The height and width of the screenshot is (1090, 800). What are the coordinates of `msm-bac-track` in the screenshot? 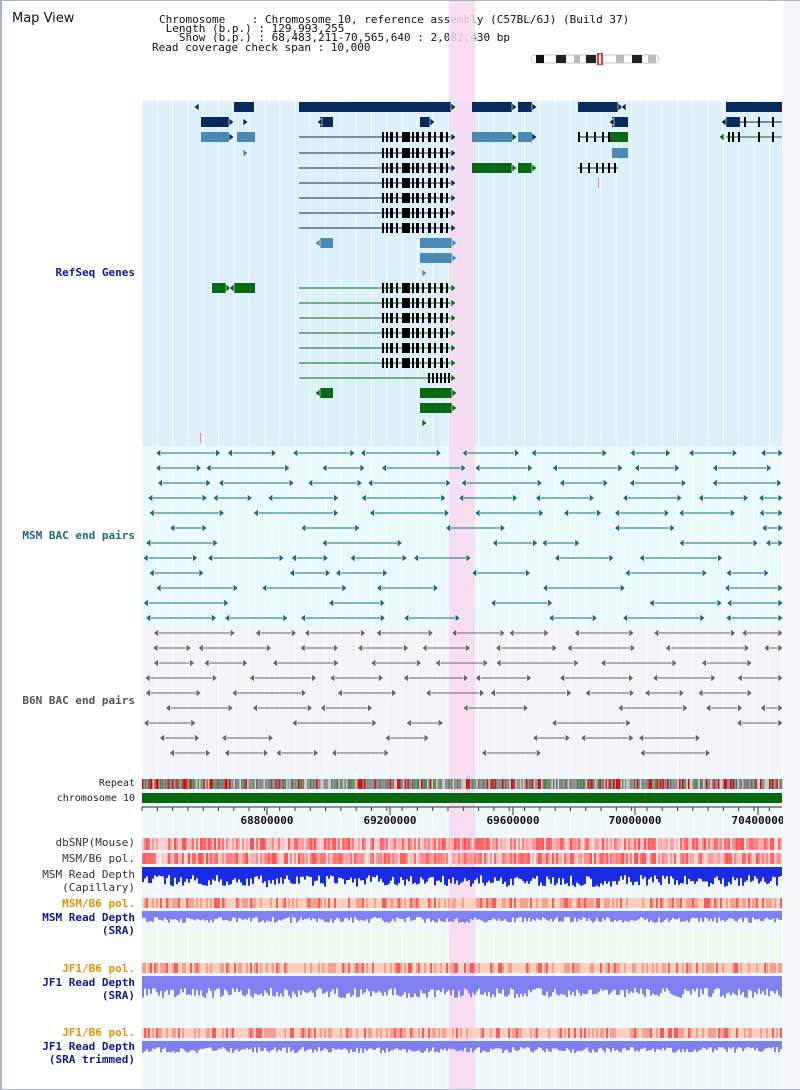 It's located at (463, 535).